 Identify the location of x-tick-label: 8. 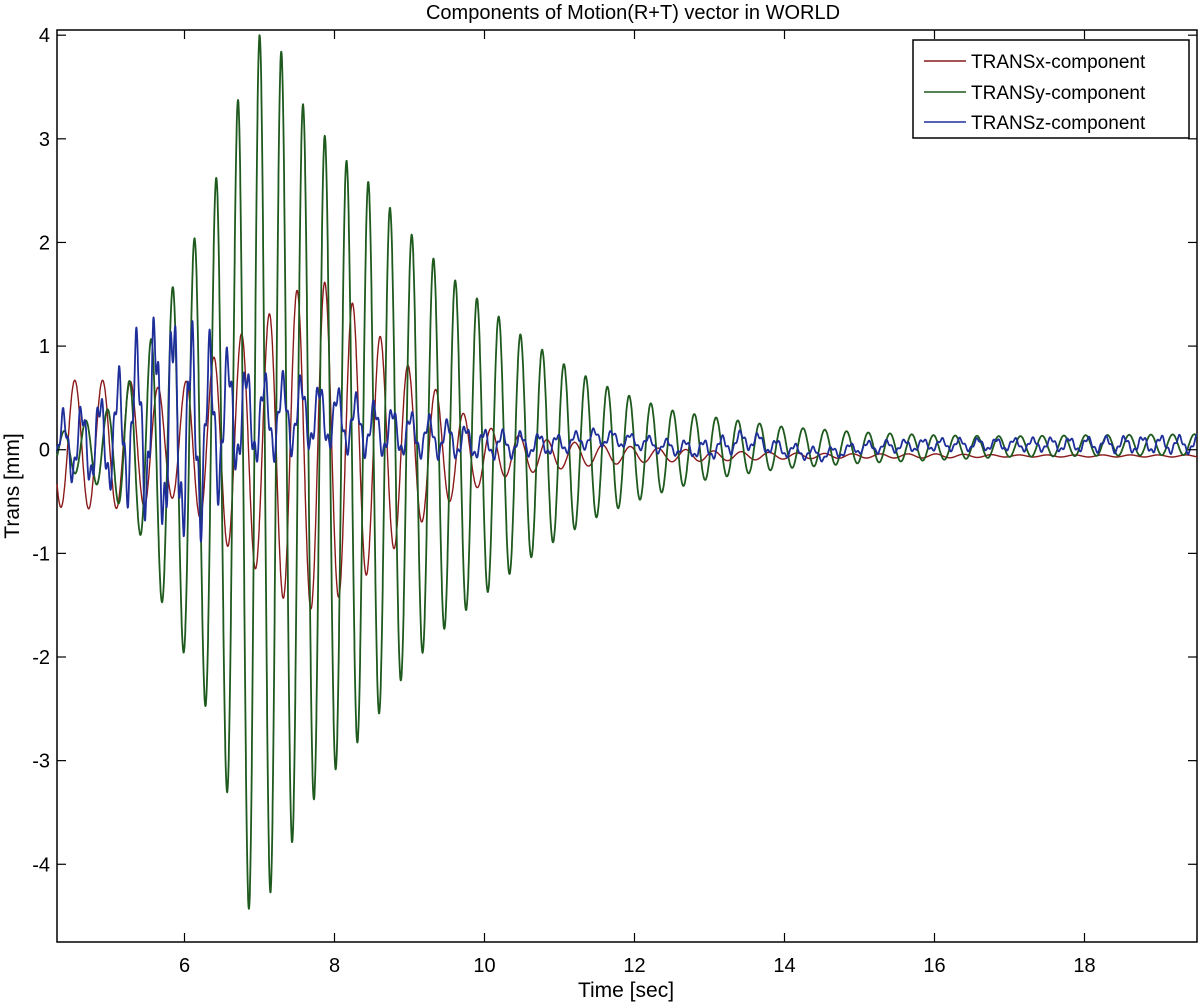
(334, 966).